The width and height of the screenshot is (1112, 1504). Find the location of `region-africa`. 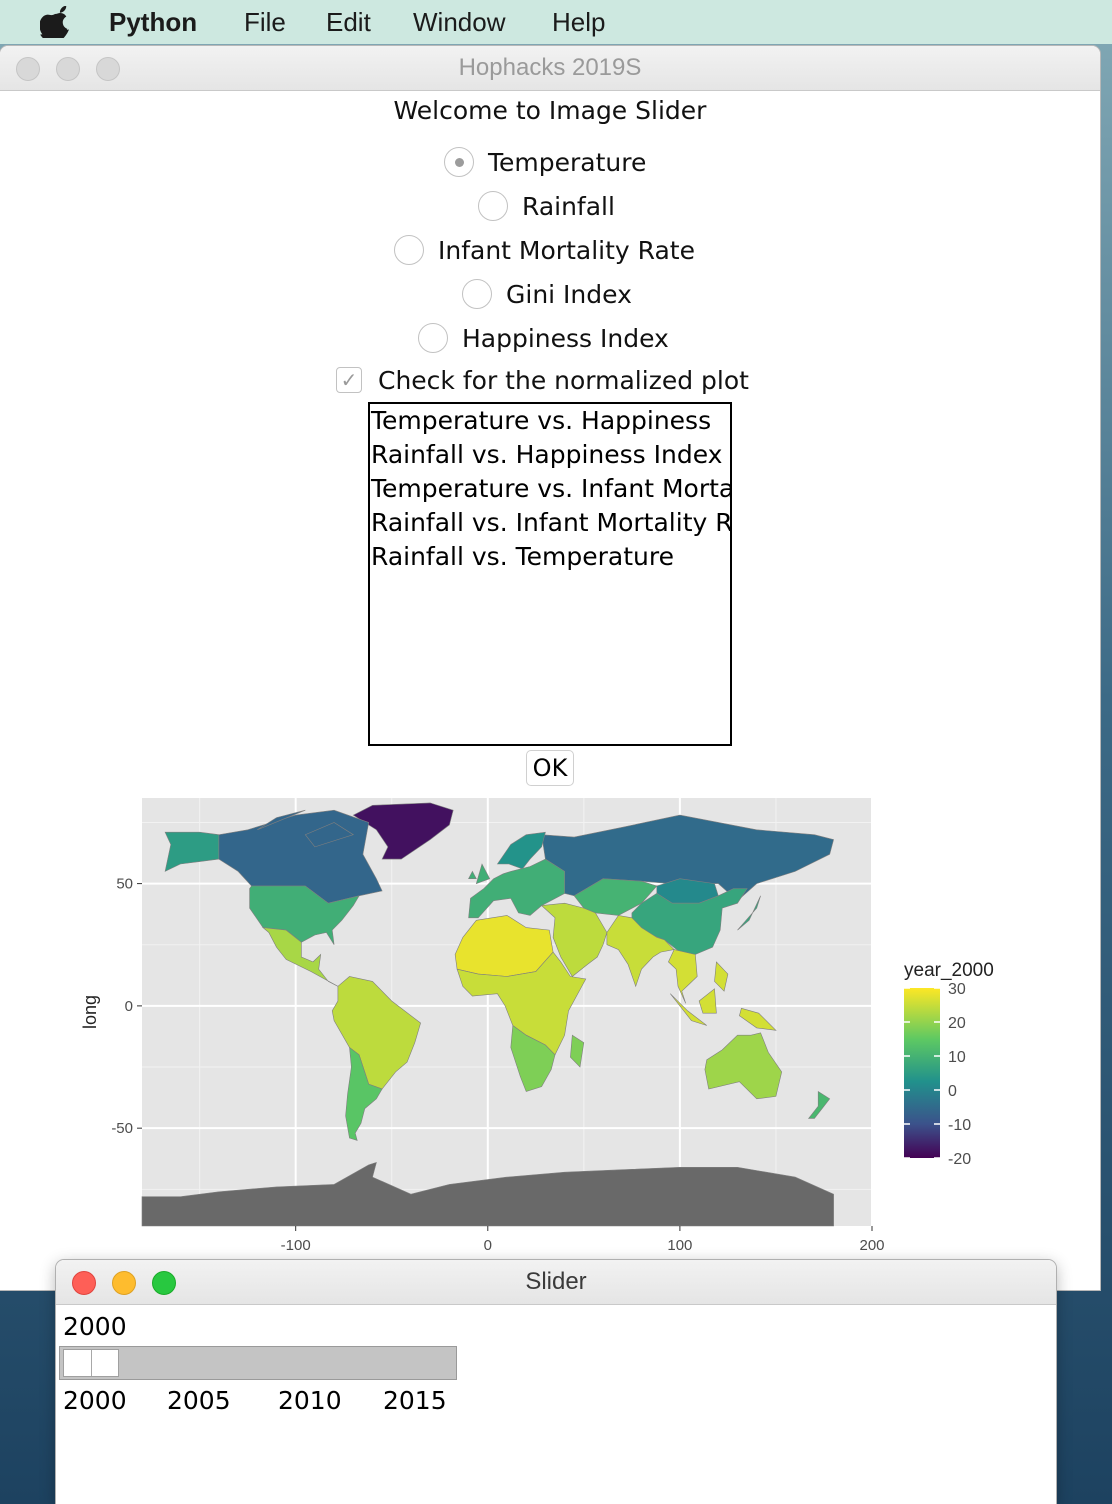

region-africa is located at coordinates (521, 1003).